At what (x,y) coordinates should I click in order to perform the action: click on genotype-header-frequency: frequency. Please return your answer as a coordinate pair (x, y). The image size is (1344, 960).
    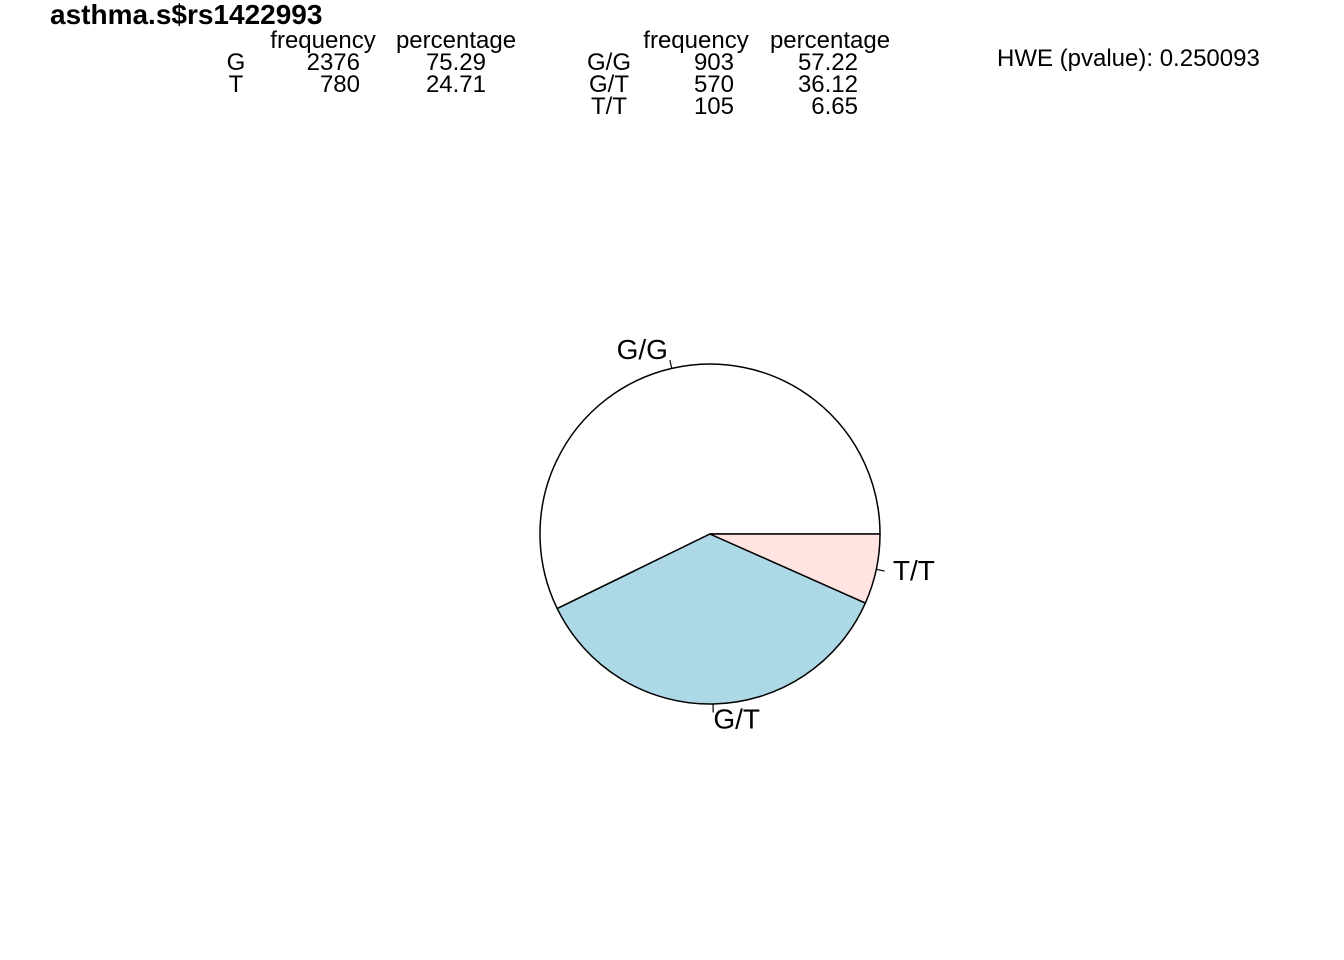
    Looking at the image, I should click on (696, 40).